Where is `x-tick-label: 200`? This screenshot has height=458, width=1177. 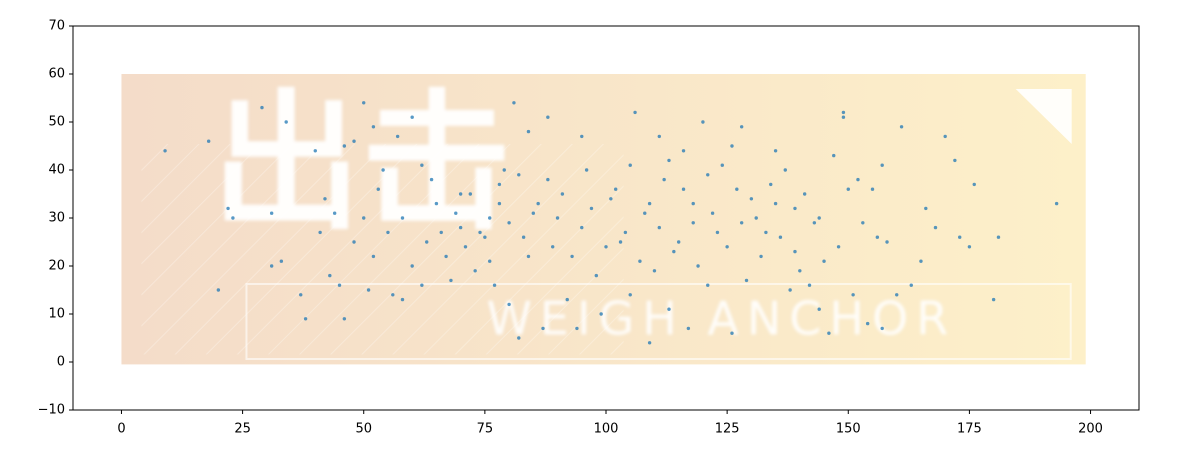 x-tick-label: 200 is located at coordinates (1090, 429).